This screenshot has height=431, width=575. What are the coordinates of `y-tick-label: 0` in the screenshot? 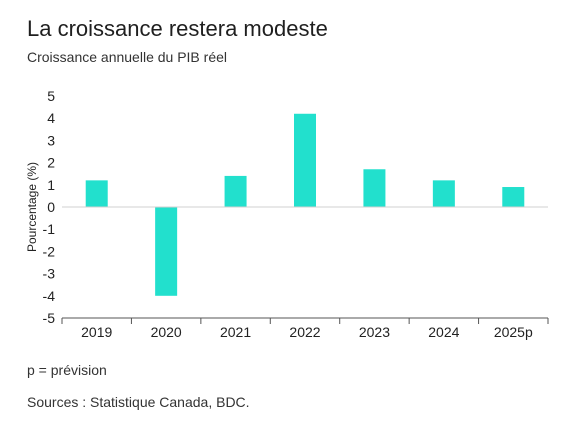 It's located at (51, 207).